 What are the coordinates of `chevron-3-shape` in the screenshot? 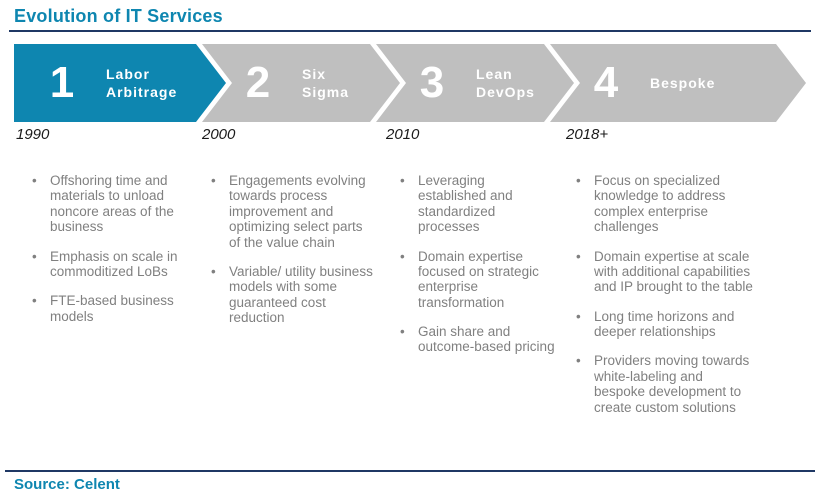 It's located at (475, 83).